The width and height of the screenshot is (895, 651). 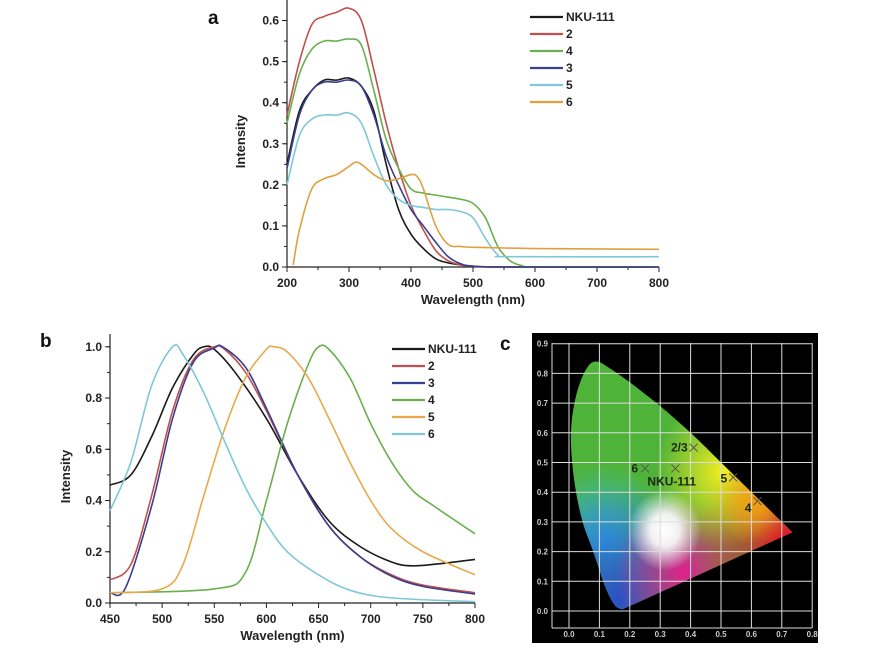 I want to click on y-tick-label: 1.0, so click(x=93, y=347).